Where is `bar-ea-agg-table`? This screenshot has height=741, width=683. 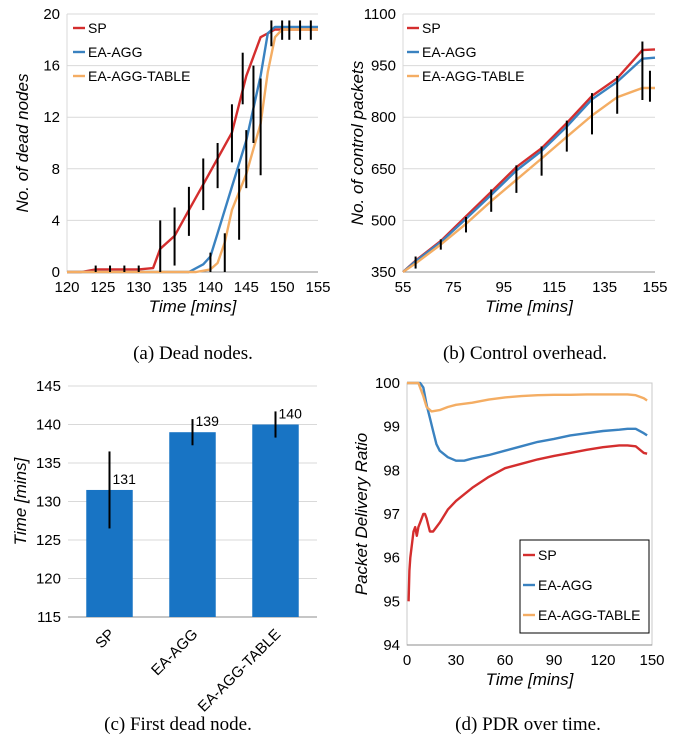 bar-ea-agg-table is located at coordinates (275, 520).